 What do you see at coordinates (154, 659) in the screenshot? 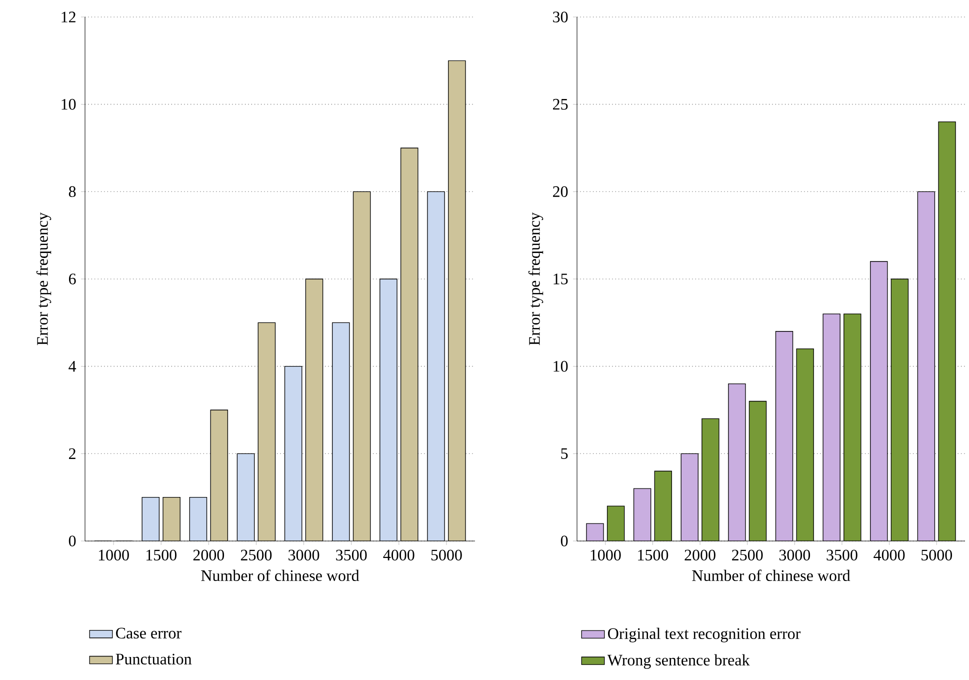
I see `legend-label: Punctuation` at bounding box center [154, 659].